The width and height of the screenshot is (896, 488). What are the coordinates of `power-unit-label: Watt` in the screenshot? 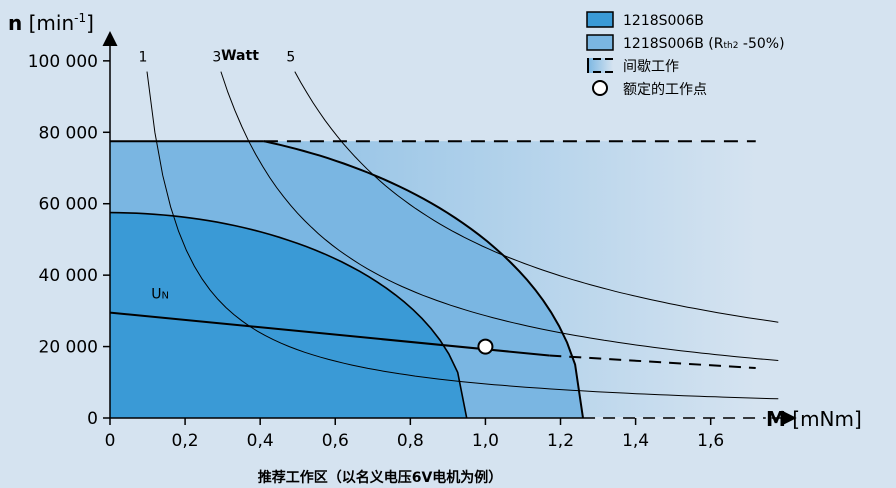 It's located at (240, 56).